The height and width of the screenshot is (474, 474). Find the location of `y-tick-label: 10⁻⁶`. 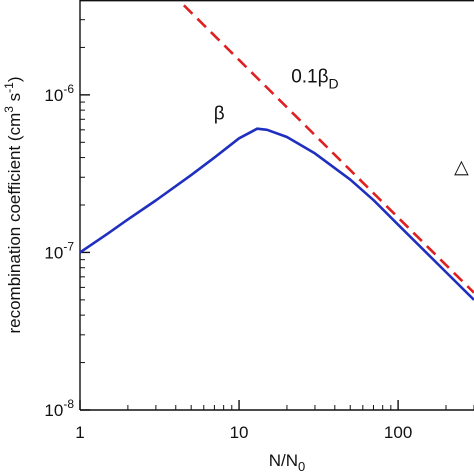

y-tick-label: 10⁻⁶ is located at coordinates (59, 93).